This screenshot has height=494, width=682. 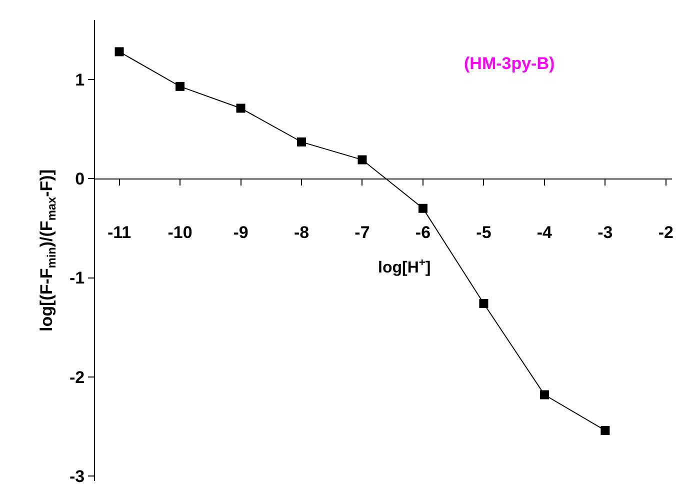 What do you see at coordinates (544, 232) in the screenshot?
I see `x-tick-label: -4` at bounding box center [544, 232].